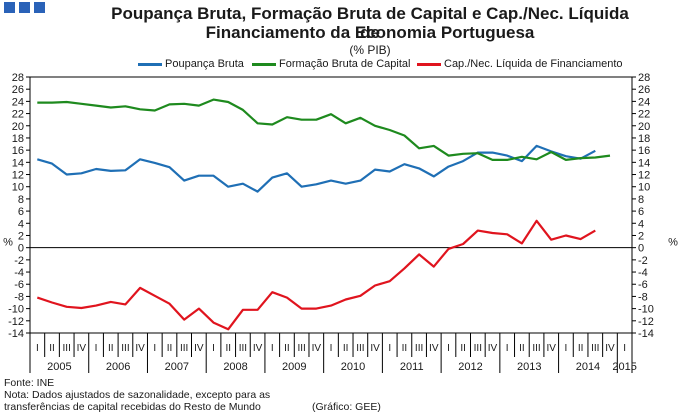 Image resolution: width=680 pixels, height=416 pixels. I want to click on legend-item-poupanca: Poupança Bruta, so click(191, 64).